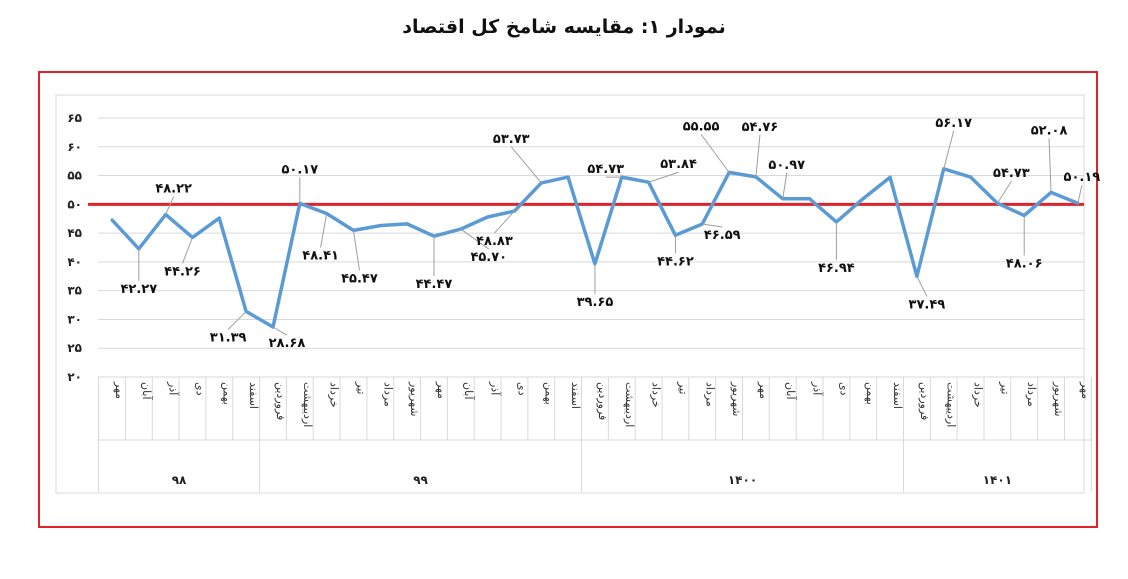 The height and width of the screenshot is (579, 1128). What do you see at coordinates (786, 165) in the screenshot?
I see `data-label: ۵۰.۹۷` at bounding box center [786, 165].